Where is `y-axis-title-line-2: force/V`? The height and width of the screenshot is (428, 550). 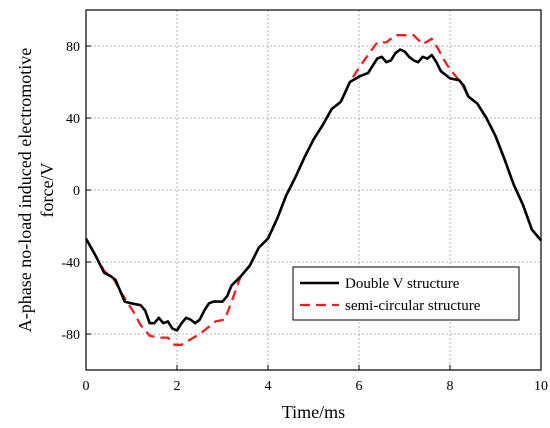
y-axis-title-line-2: force/V is located at coordinates (47, 190).